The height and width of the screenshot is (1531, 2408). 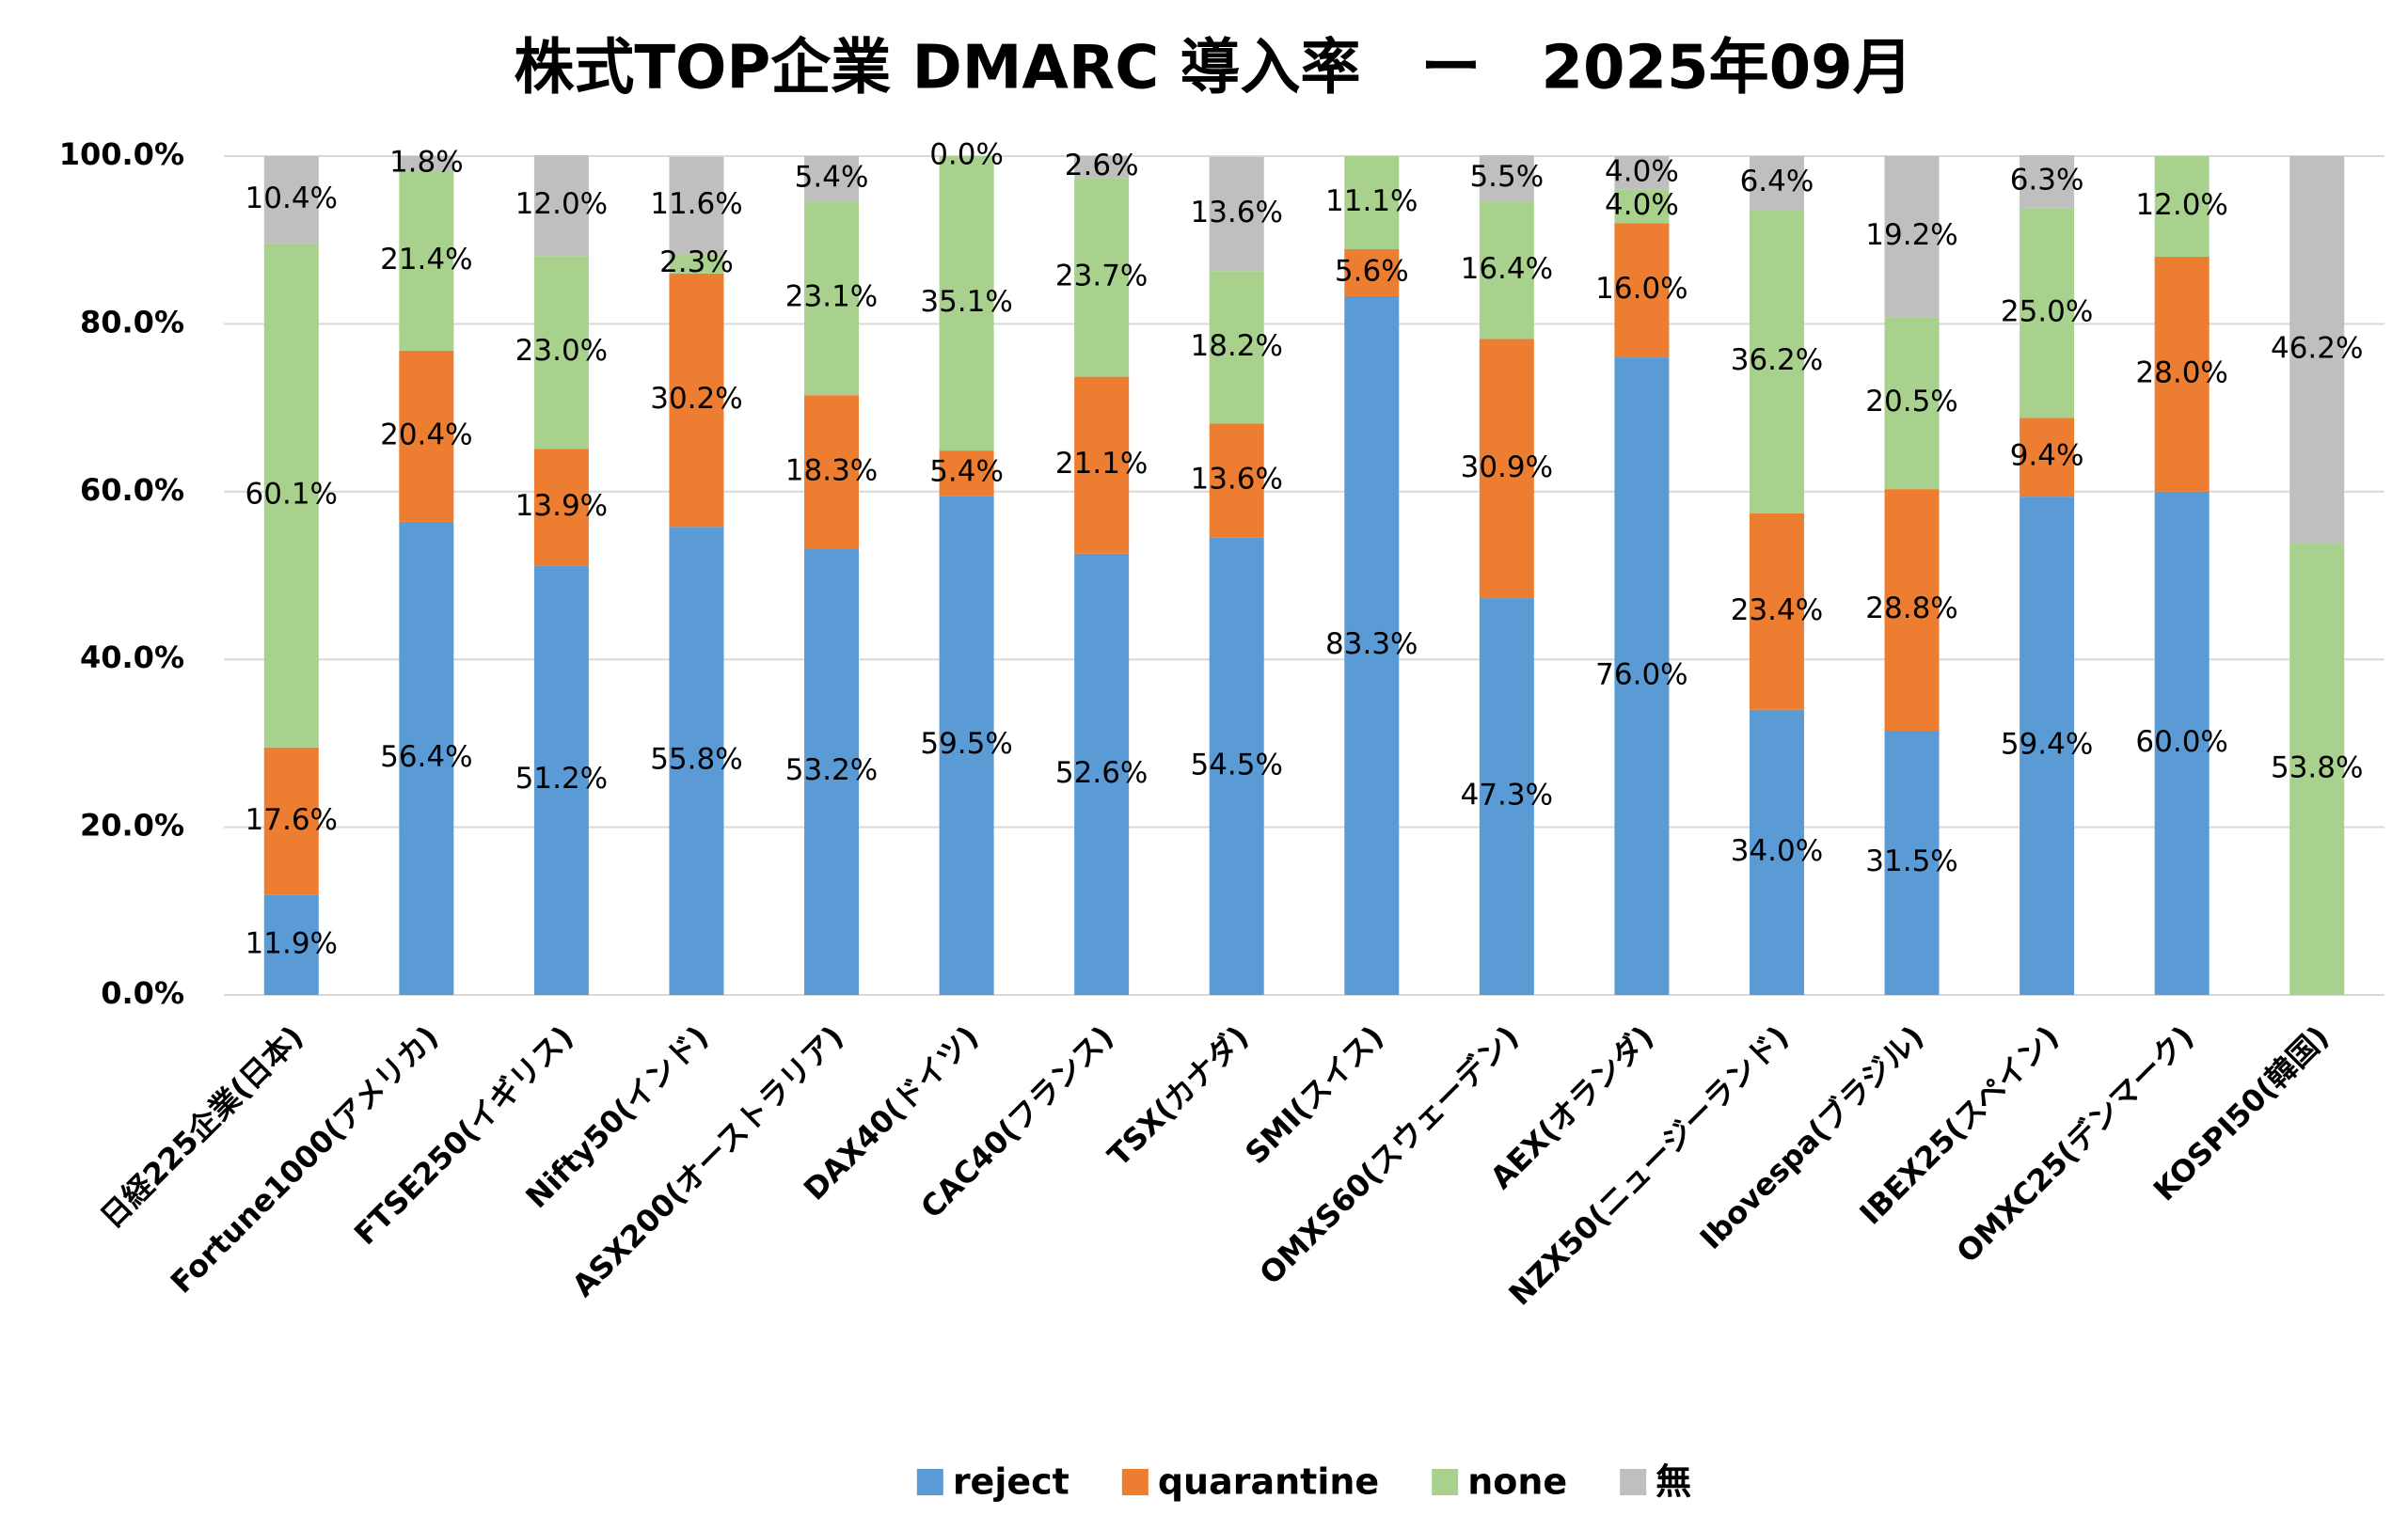 What do you see at coordinates (132, 657) in the screenshot?
I see `y-tick-label: 40.0%` at bounding box center [132, 657].